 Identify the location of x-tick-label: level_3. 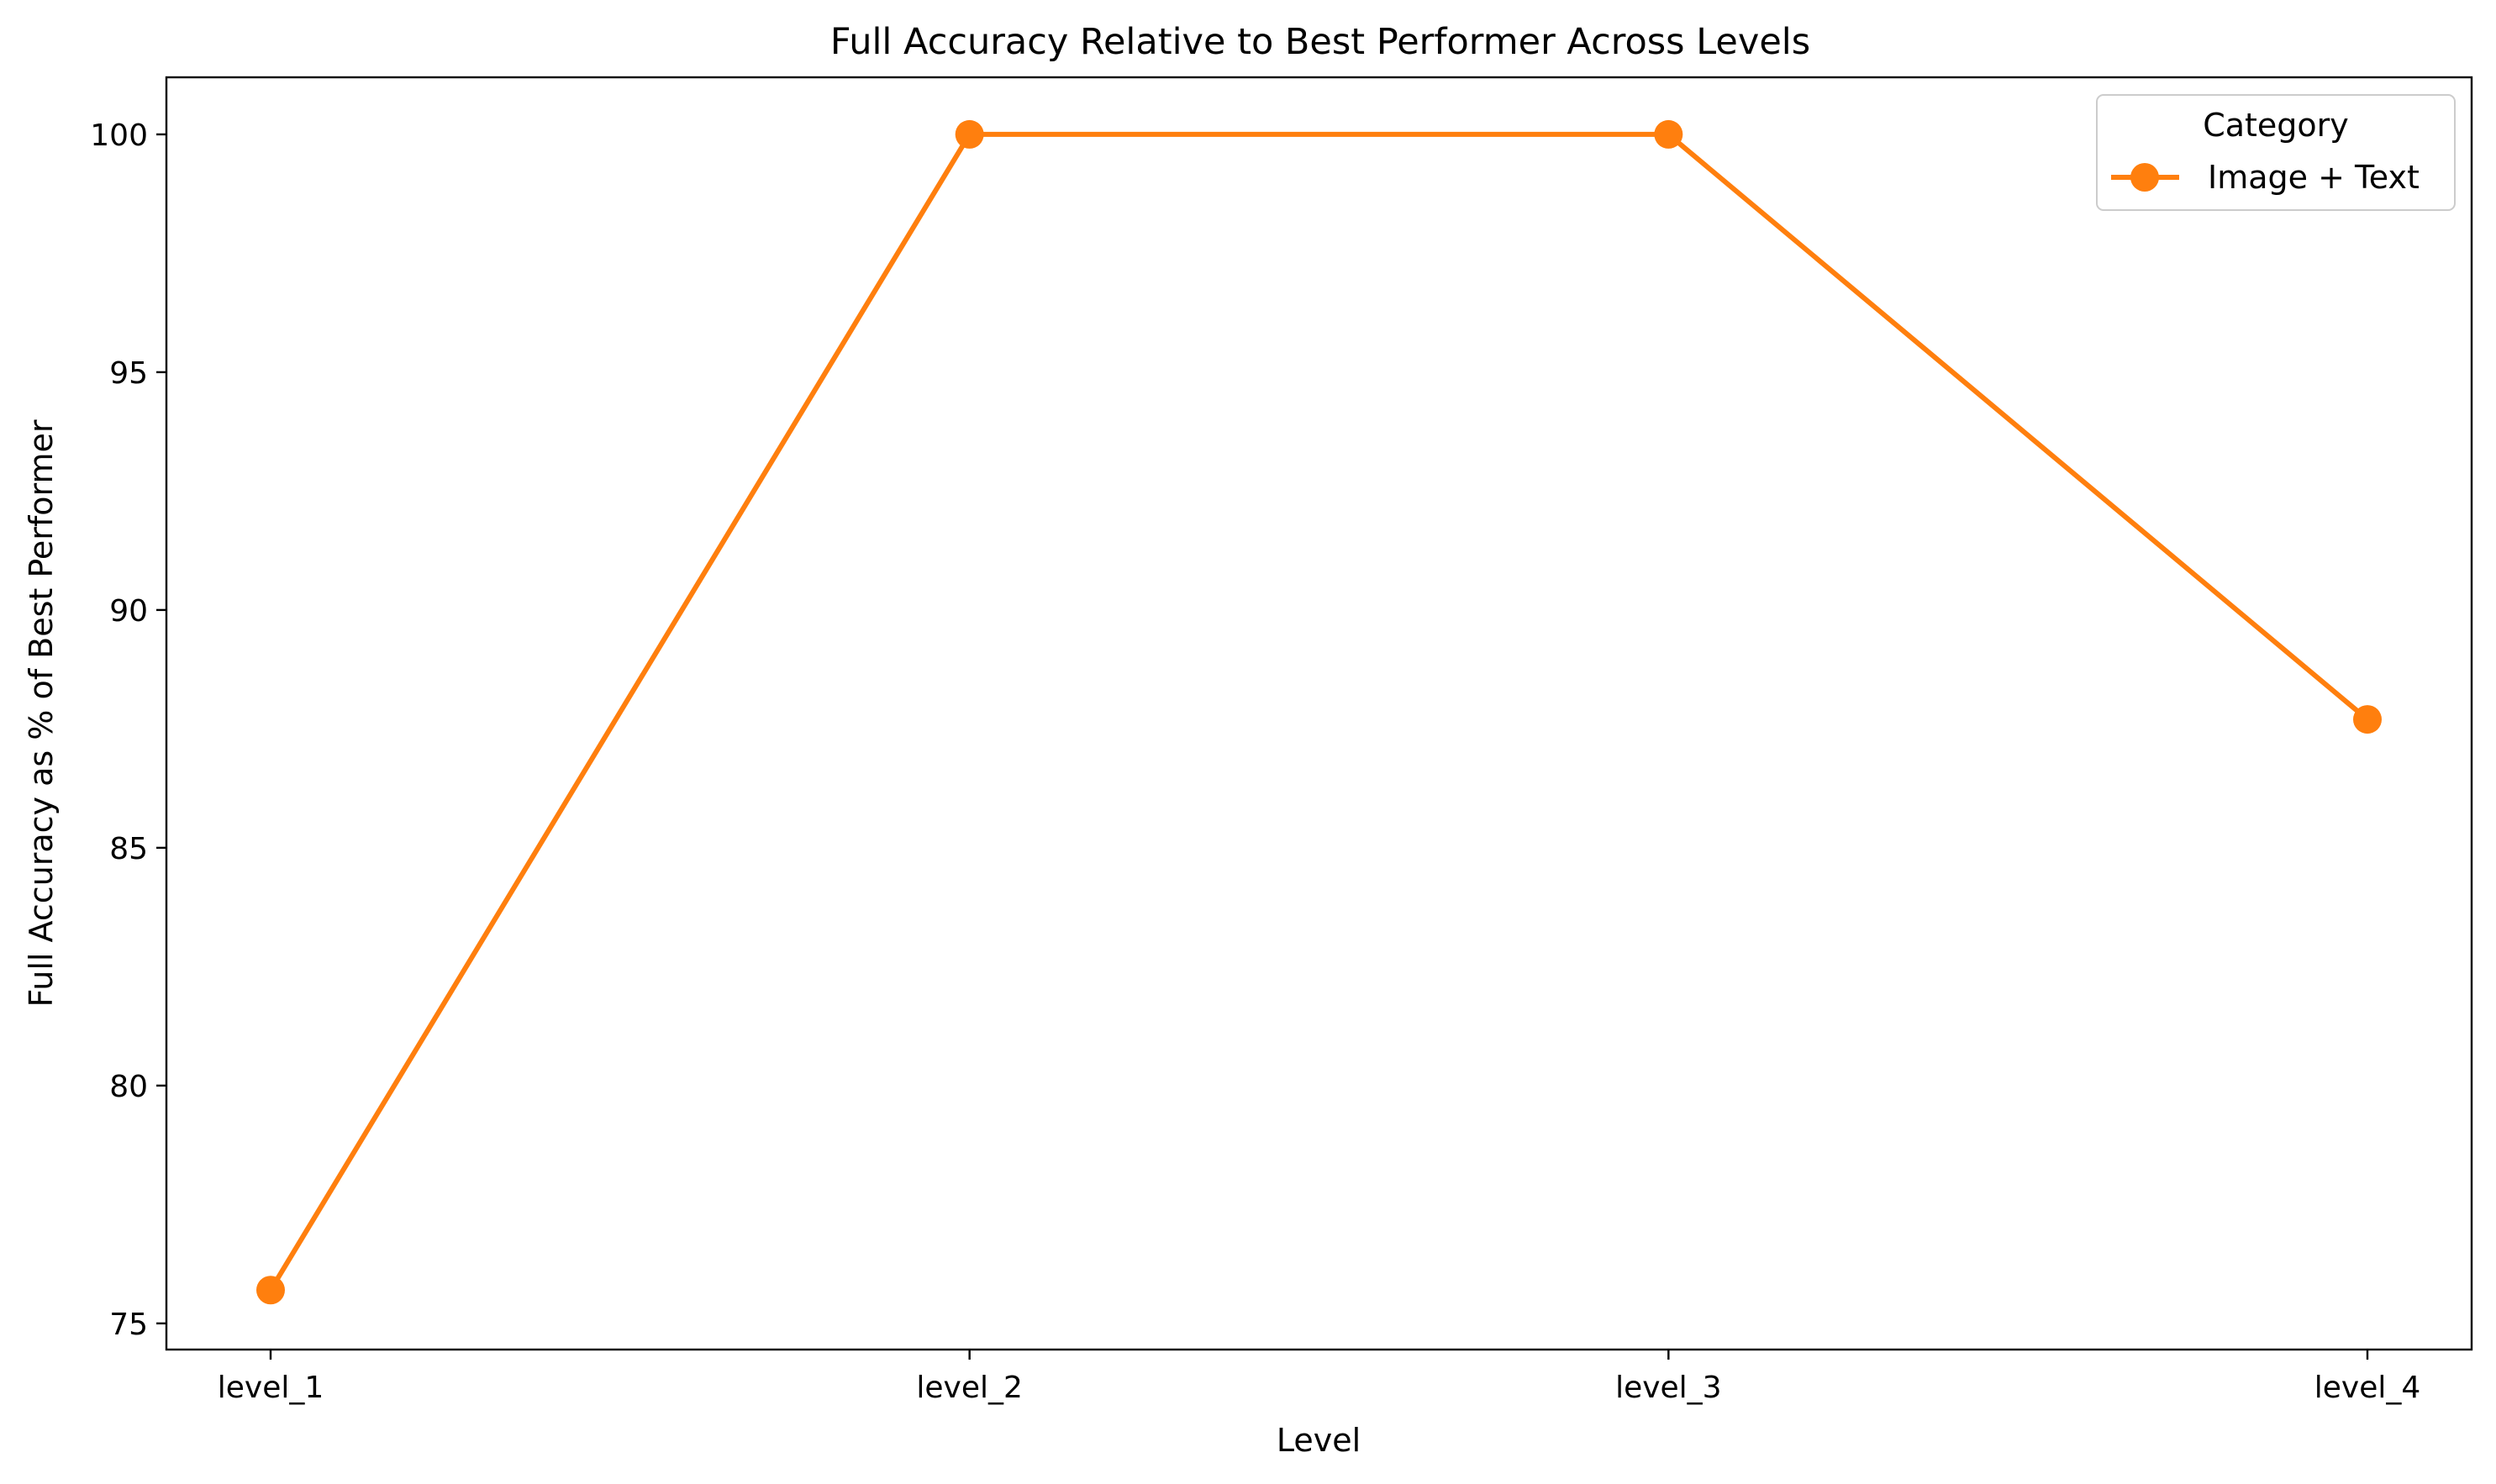
(1668, 1388).